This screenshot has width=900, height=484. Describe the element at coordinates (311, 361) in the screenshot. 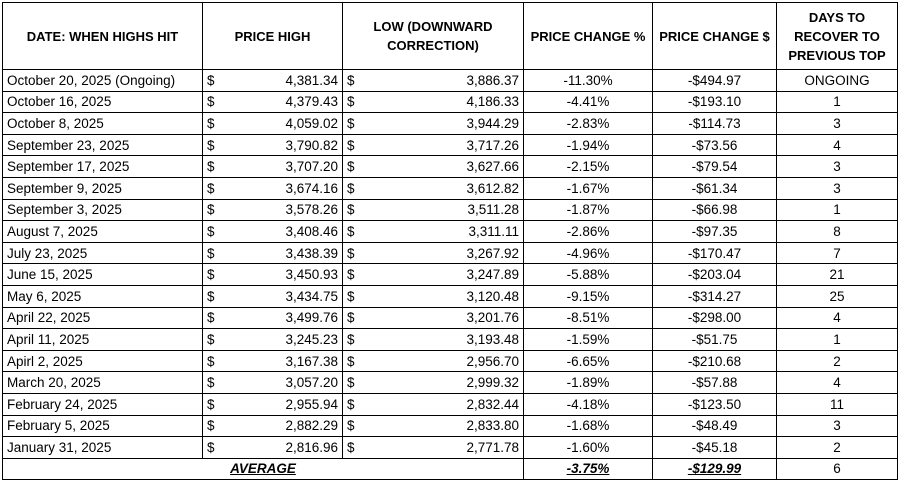

I see `price-value: 3,167.38` at that location.